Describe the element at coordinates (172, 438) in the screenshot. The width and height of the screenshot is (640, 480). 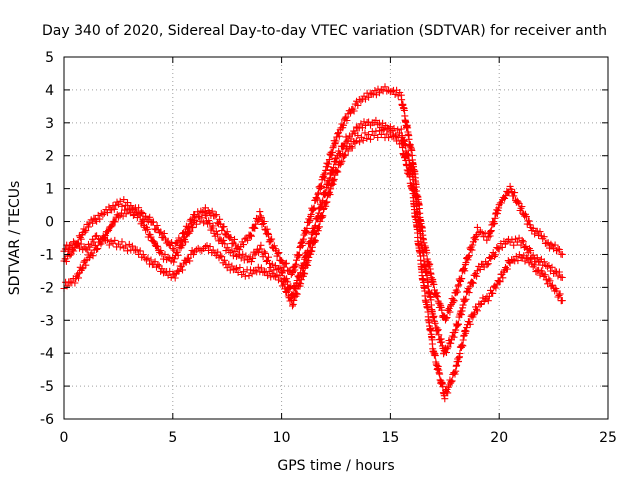
I see `x-tick-label: 5` at that location.